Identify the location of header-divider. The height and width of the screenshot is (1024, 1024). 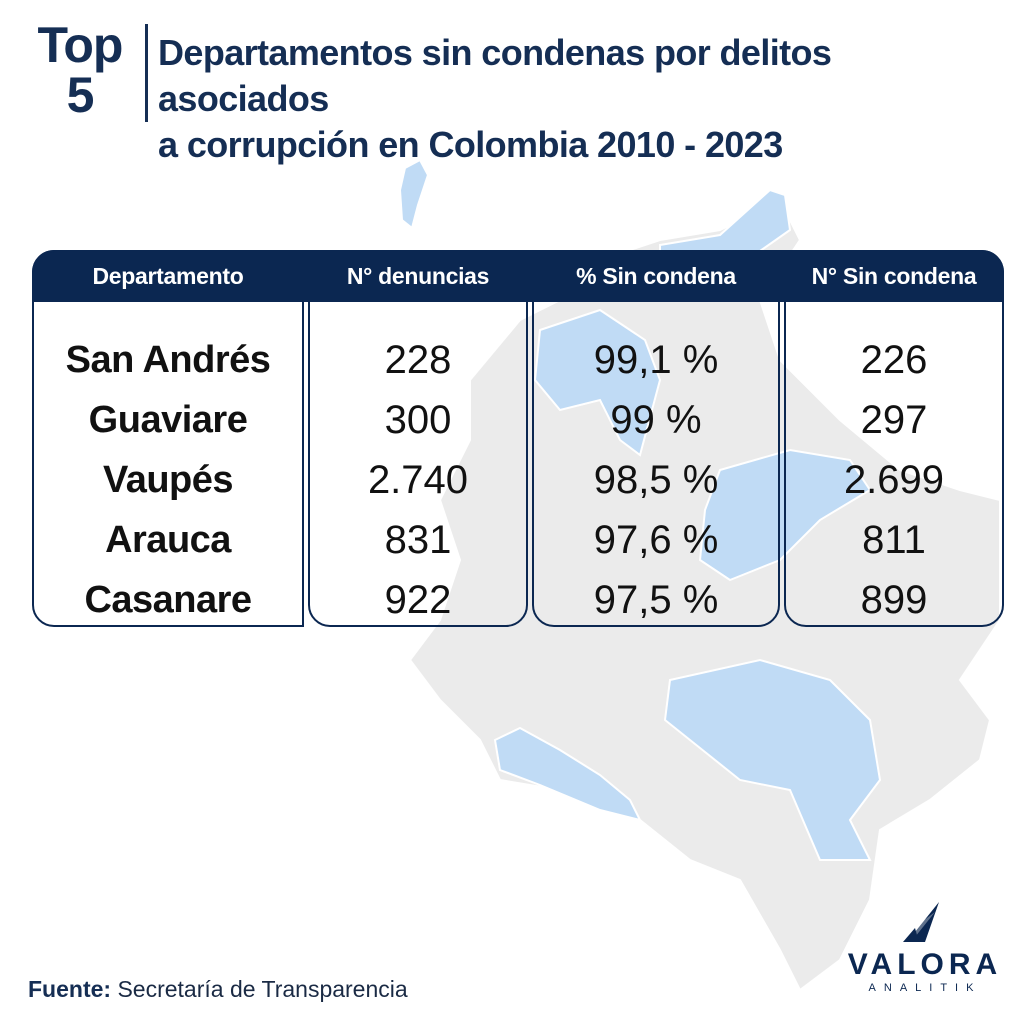
(146, 73).